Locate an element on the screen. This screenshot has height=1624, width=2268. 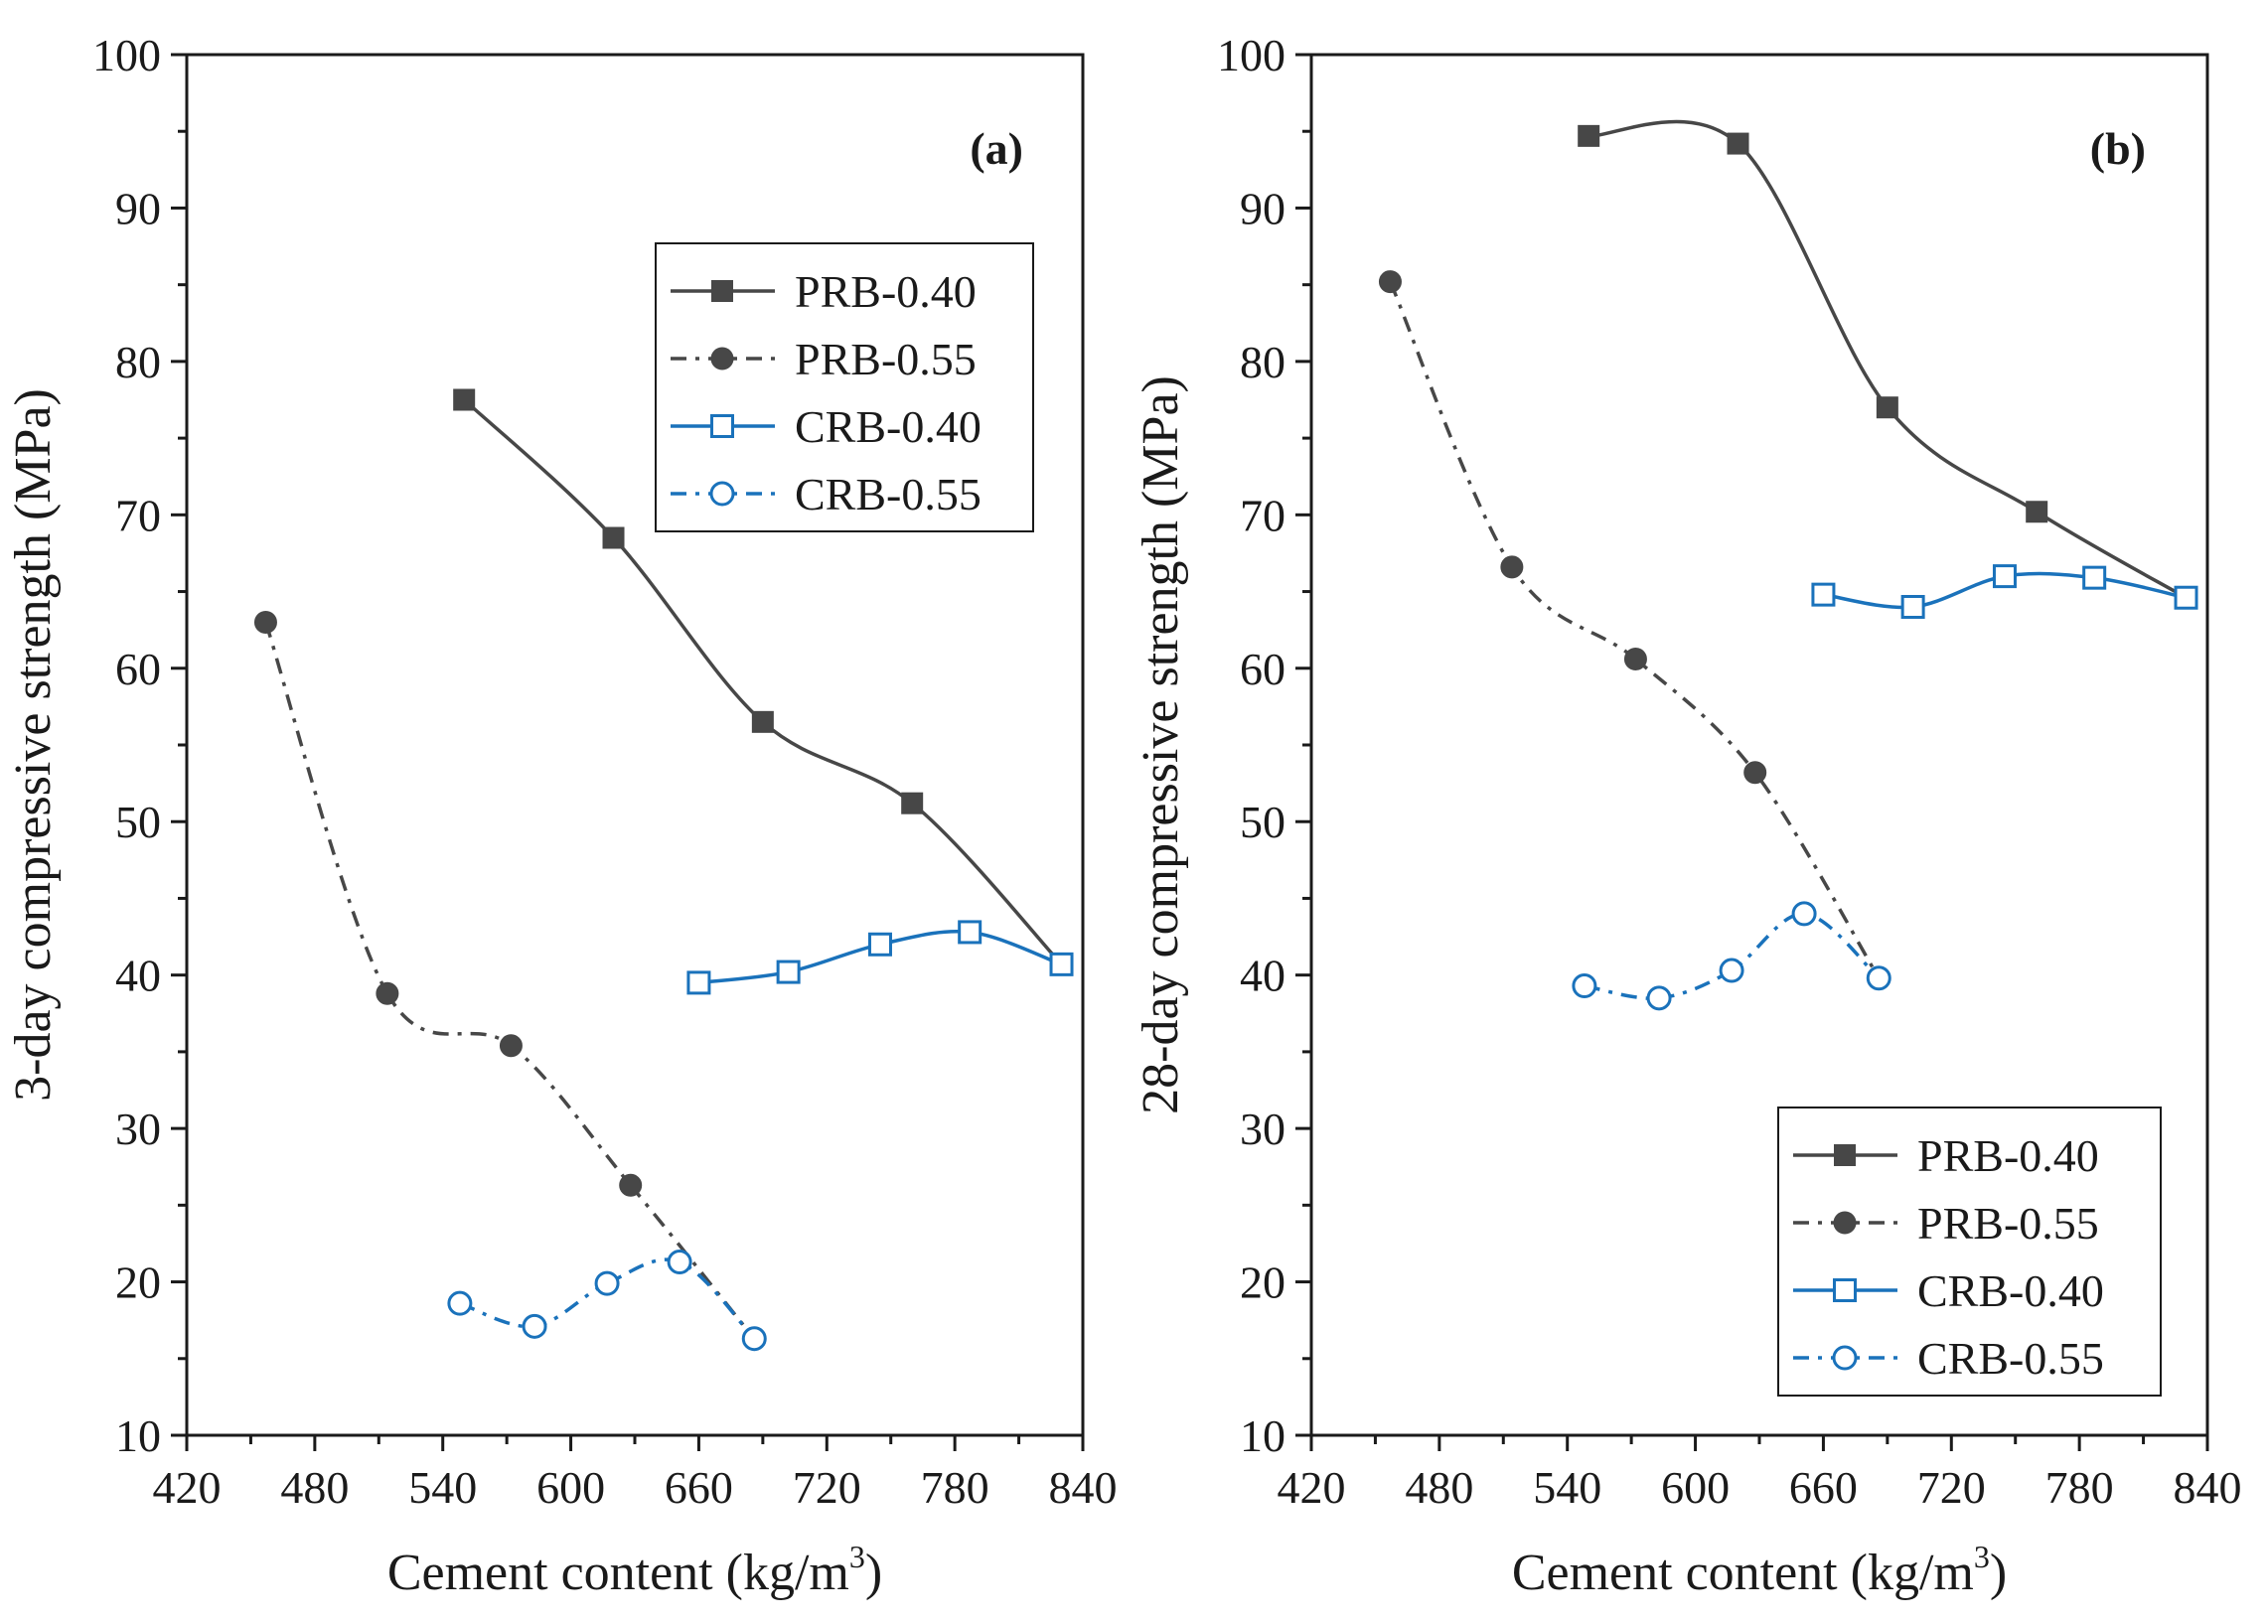
legend-item: CRB-0.40 is located at coordinates (826, 426).